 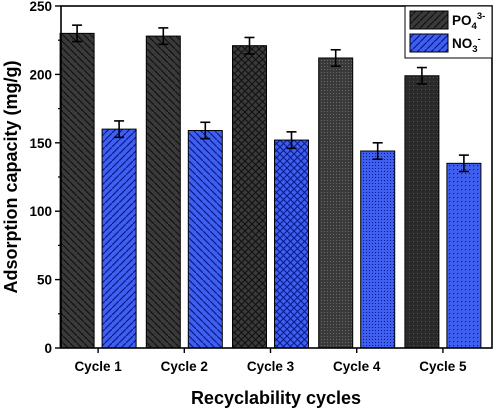 I want to click on y-tick-label: 0, so click(x=48, y=348).